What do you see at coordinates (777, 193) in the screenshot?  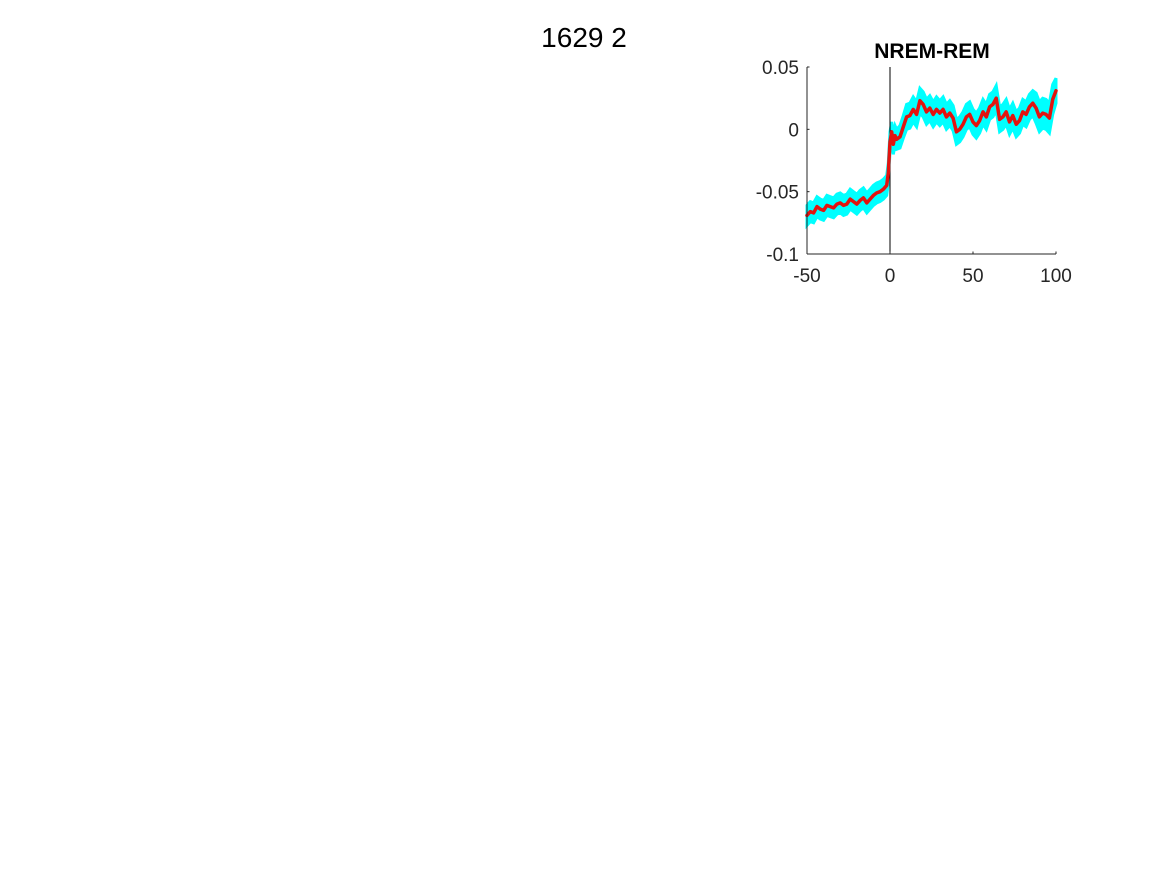 I see `y-tick-label: -0.05` at bounding box center [777, 193].